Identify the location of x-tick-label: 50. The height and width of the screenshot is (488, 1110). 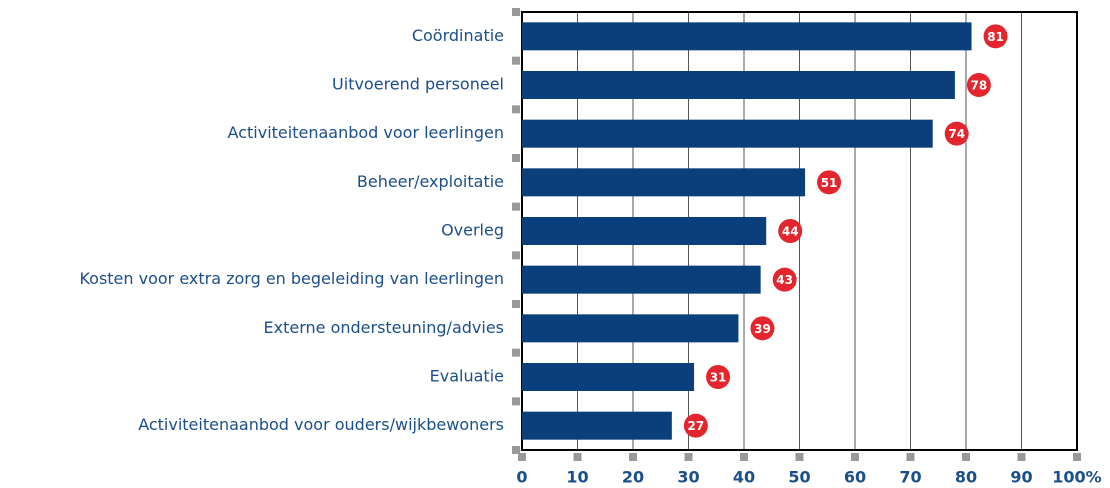
(799, 477).